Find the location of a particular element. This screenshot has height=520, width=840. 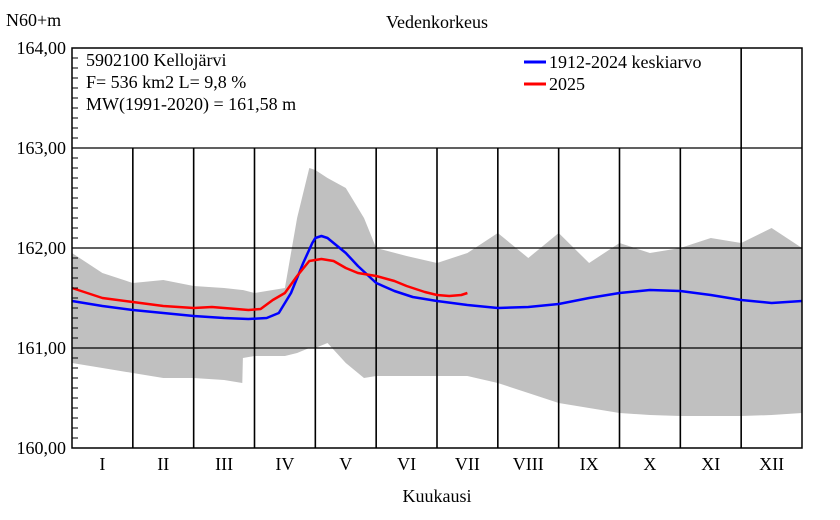

info-line-1: 5902100 Kellojärvi is located at coordinates (156, 60).